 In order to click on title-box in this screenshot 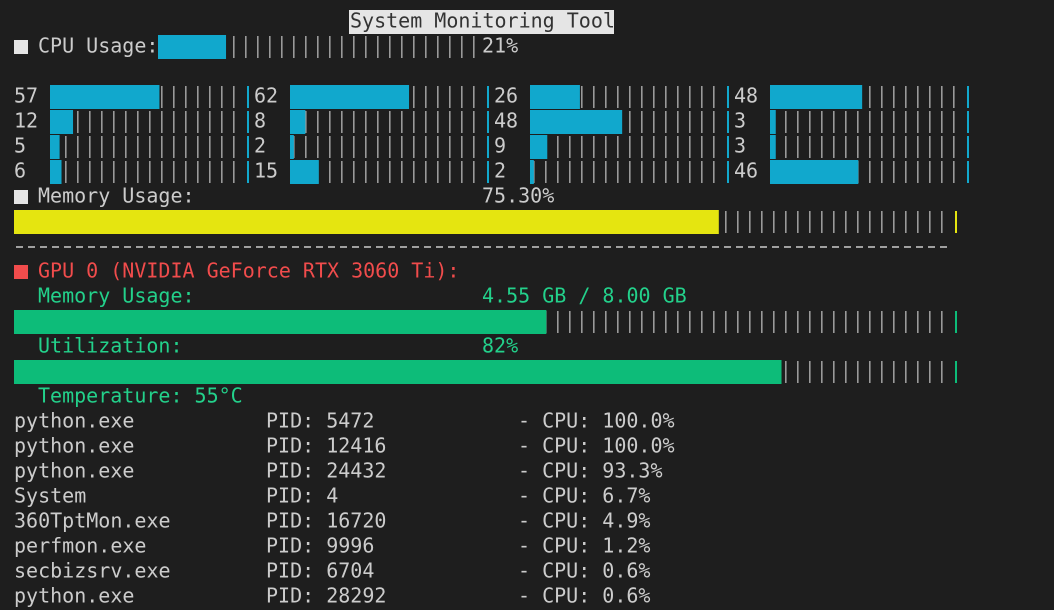, I will do `click(481, 22)`.